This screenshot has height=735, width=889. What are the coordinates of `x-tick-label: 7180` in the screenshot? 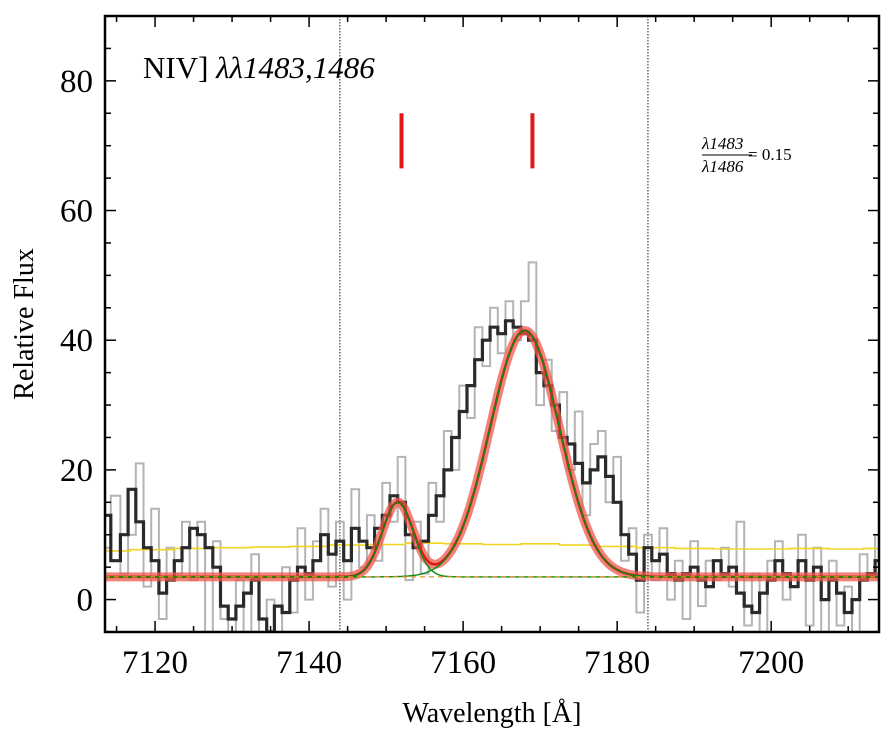 It's located at (617, 663).